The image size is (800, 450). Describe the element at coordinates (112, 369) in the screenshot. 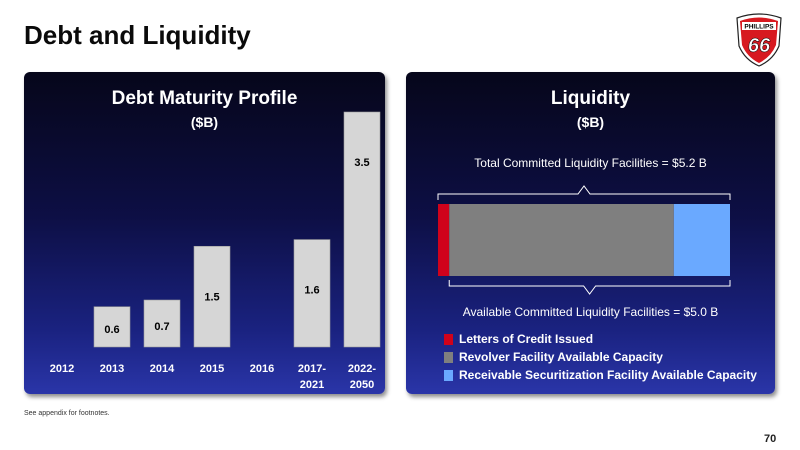

I see `x-tick-label: 2013` at that location.